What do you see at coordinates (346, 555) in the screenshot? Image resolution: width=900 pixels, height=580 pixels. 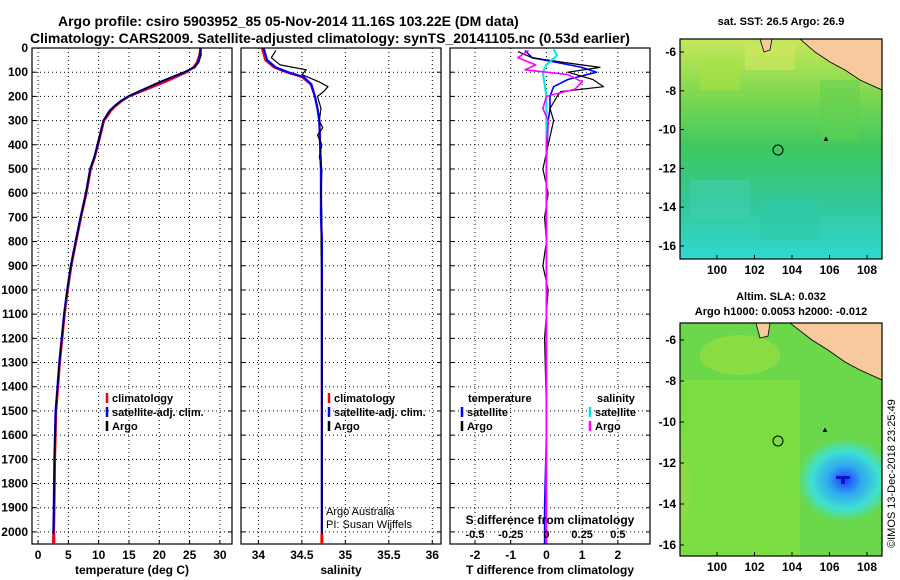 I see `x-tick-label: 35` at bounding box center [346, 555].